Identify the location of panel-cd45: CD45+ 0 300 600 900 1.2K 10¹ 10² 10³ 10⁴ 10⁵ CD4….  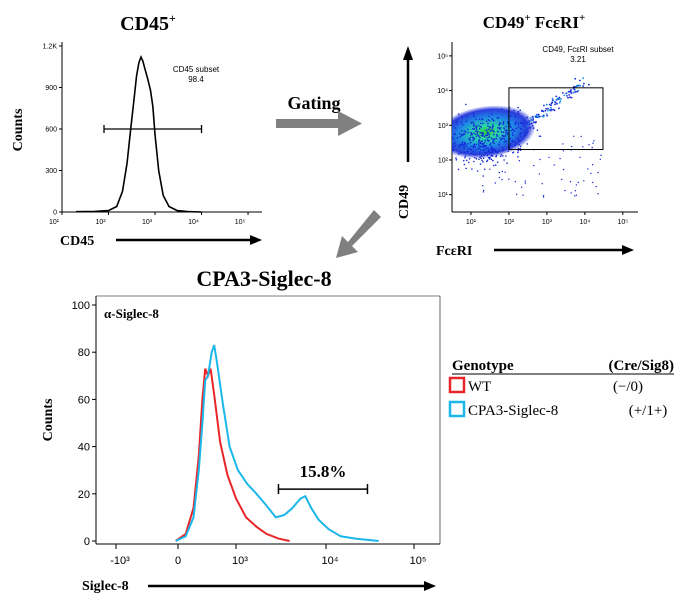
(136, 130).